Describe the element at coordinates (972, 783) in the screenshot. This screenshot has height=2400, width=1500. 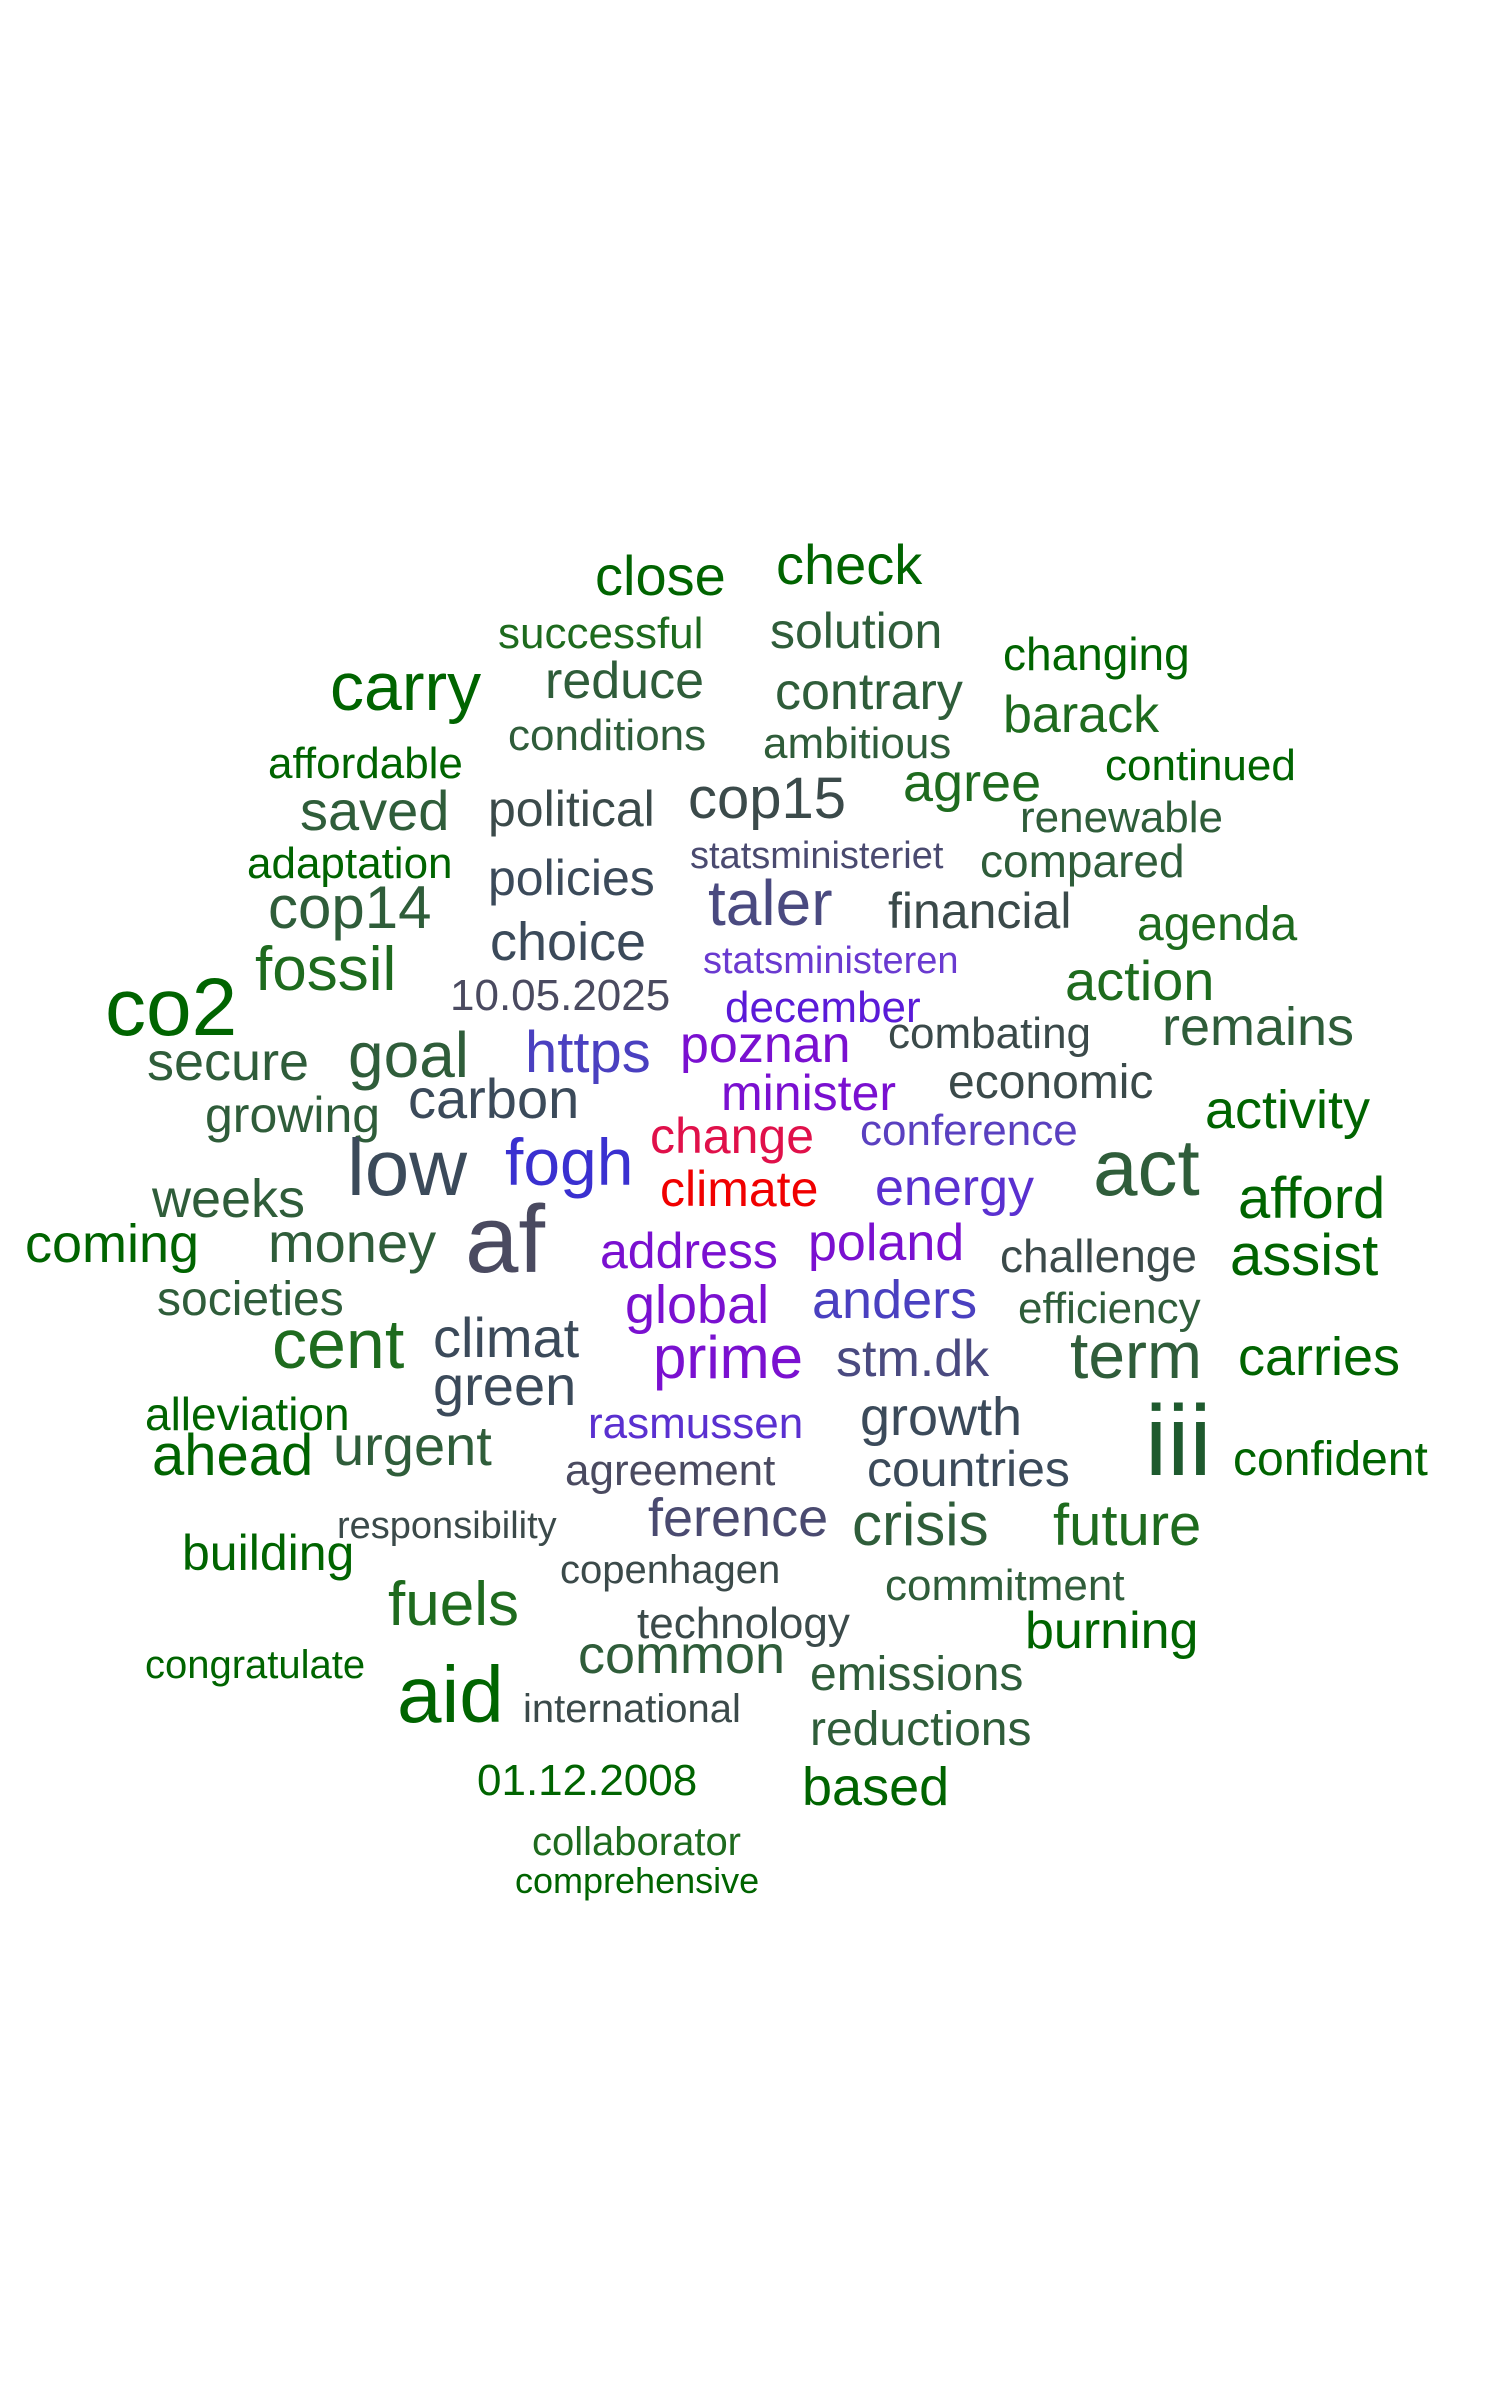
I see `cloud-word: agree` at that location.